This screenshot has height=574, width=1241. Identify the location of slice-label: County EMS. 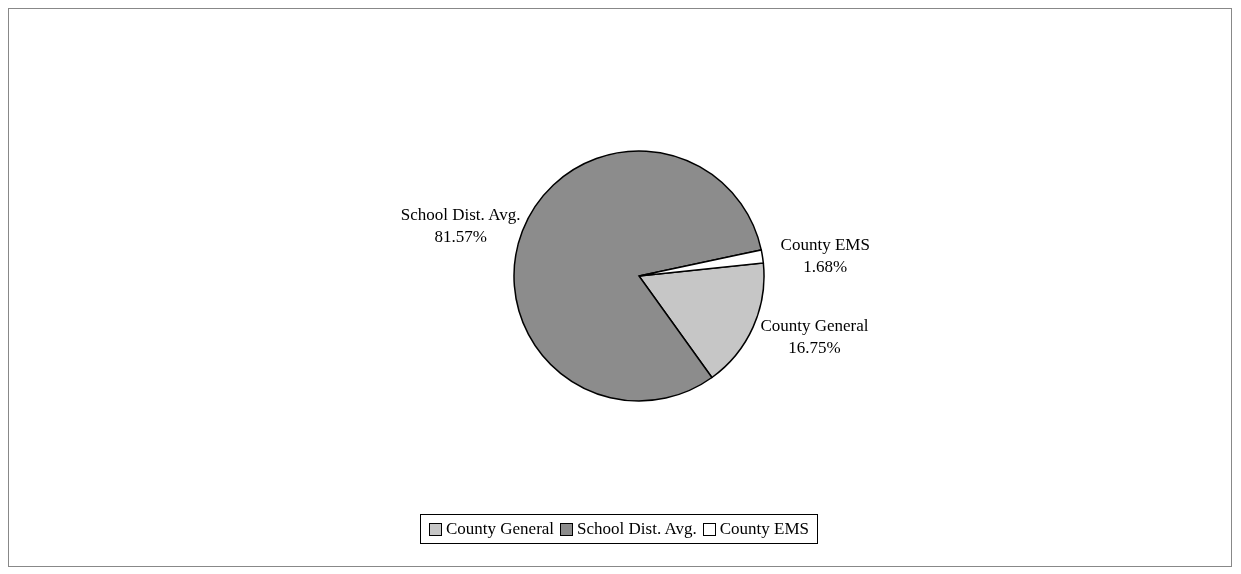
(825, 244).